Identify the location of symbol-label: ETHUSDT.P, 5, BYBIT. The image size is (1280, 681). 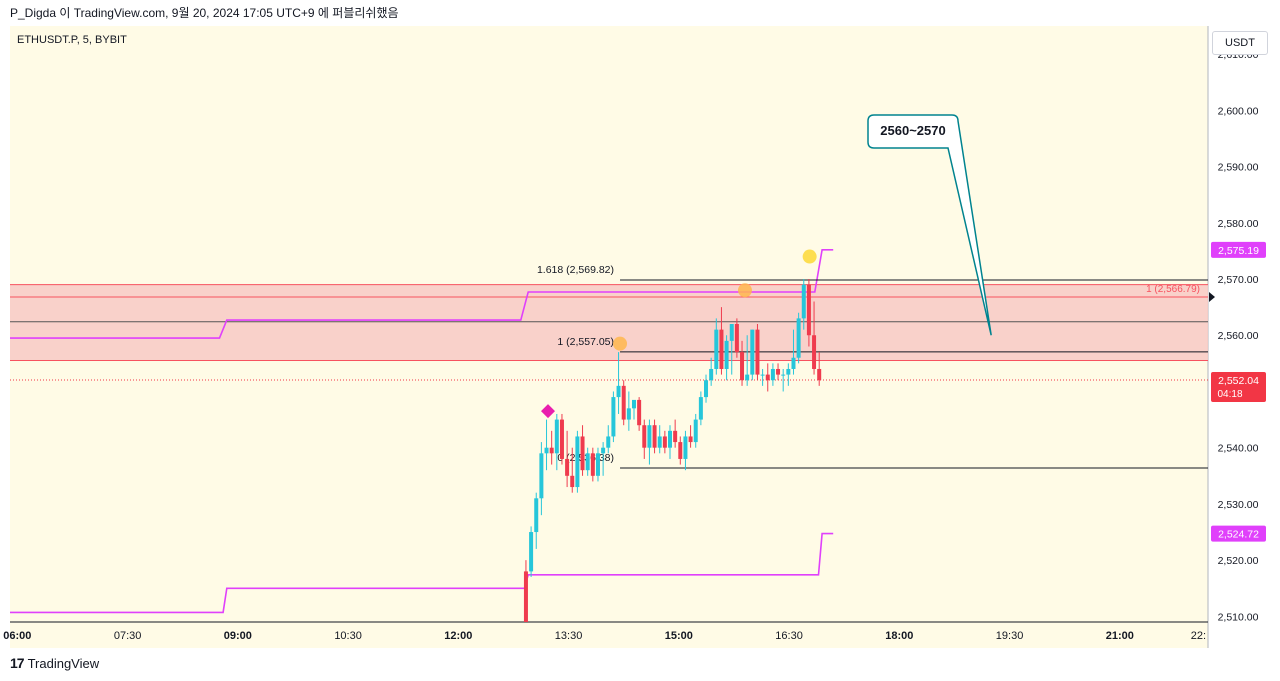
(72, 40).